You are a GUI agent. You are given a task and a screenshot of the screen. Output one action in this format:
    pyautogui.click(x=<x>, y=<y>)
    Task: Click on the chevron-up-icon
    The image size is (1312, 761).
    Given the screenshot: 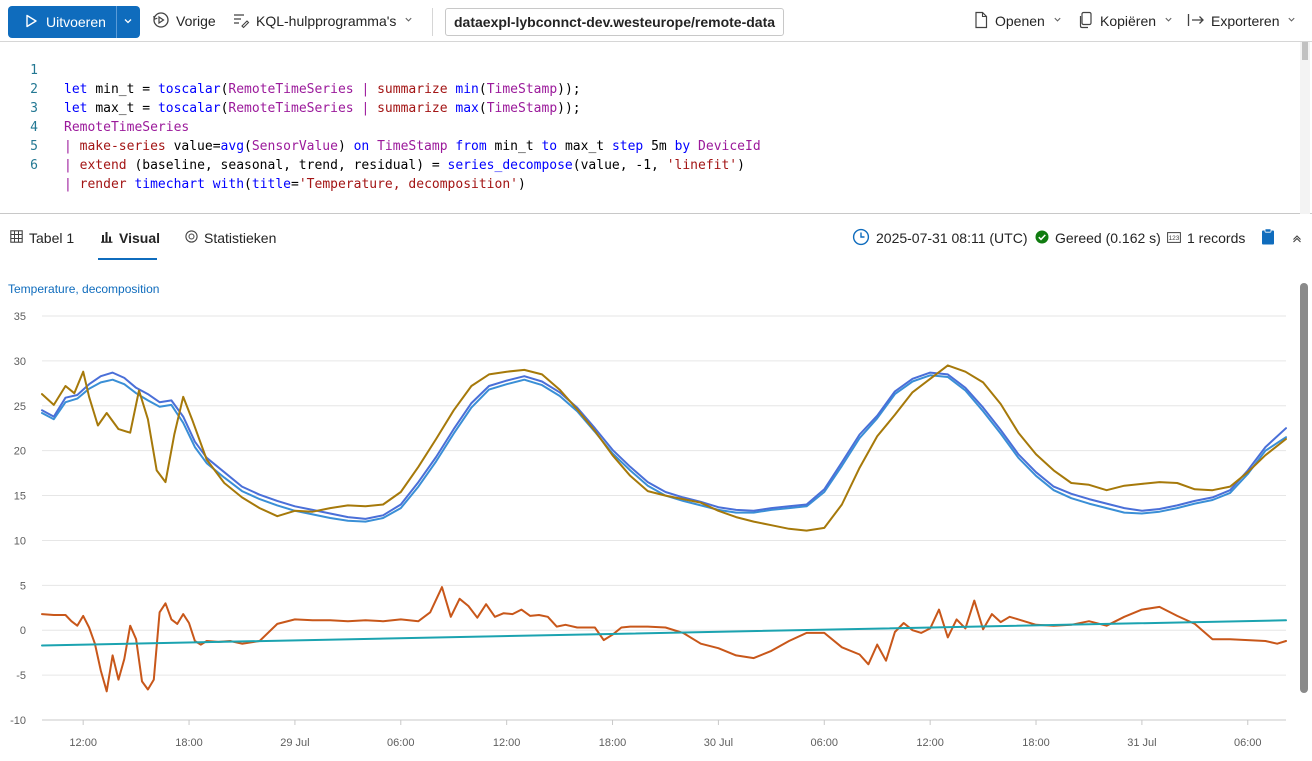 What is the action you would take?
    pyautogui.click(x=1297, y=238)
    